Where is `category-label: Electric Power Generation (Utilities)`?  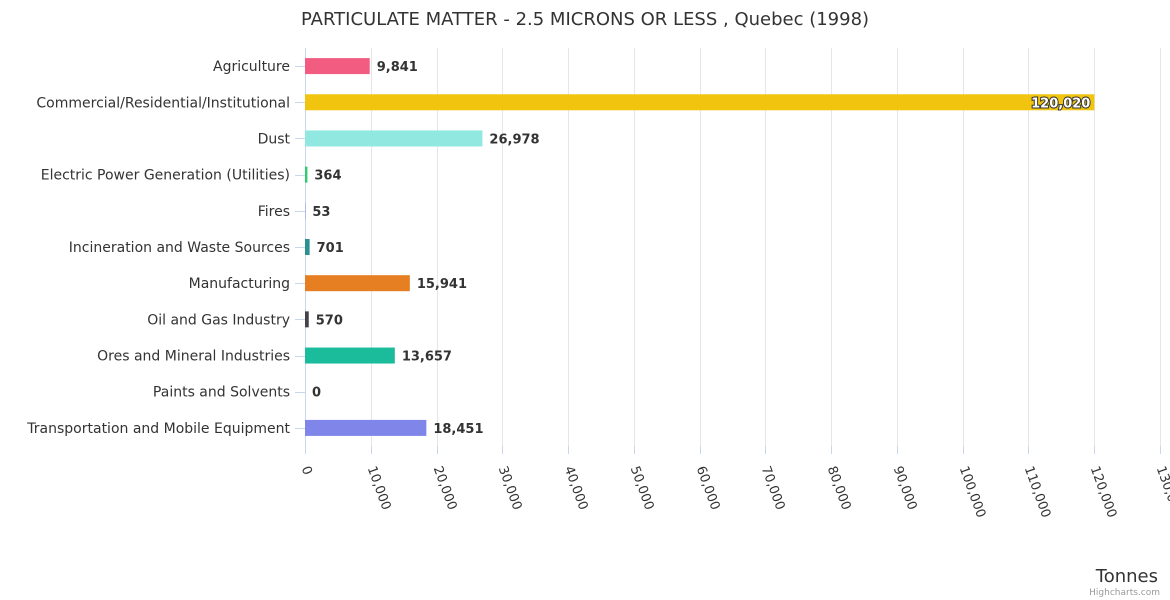 category-label: Electric Power Generation (Utilities) is located at coordinates (165, 176).